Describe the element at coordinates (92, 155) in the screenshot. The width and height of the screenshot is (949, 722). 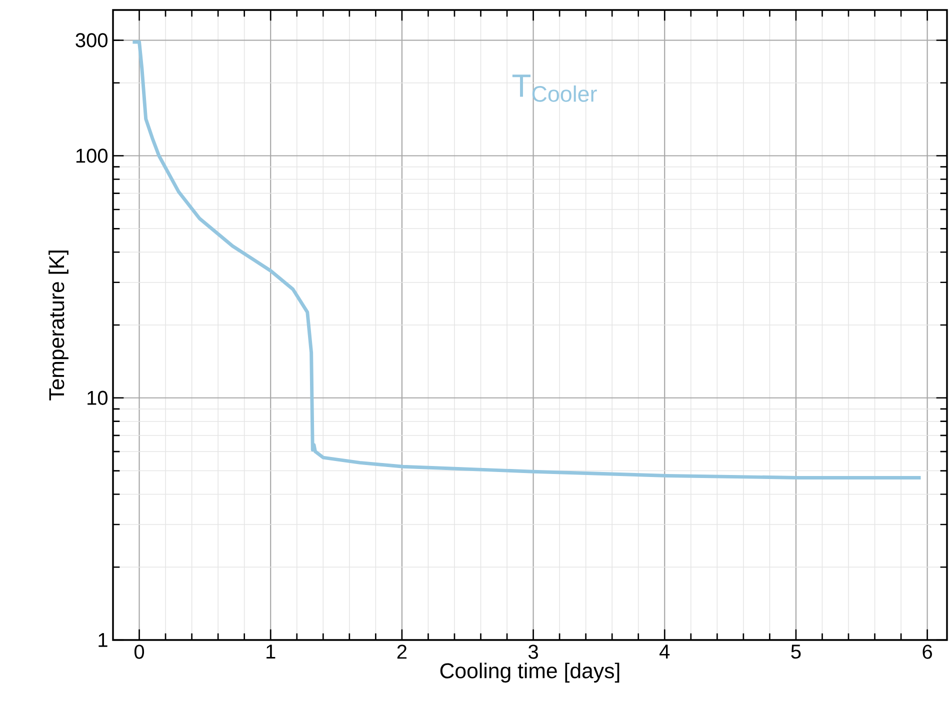
I see `y-tick-label: 100` at that location.